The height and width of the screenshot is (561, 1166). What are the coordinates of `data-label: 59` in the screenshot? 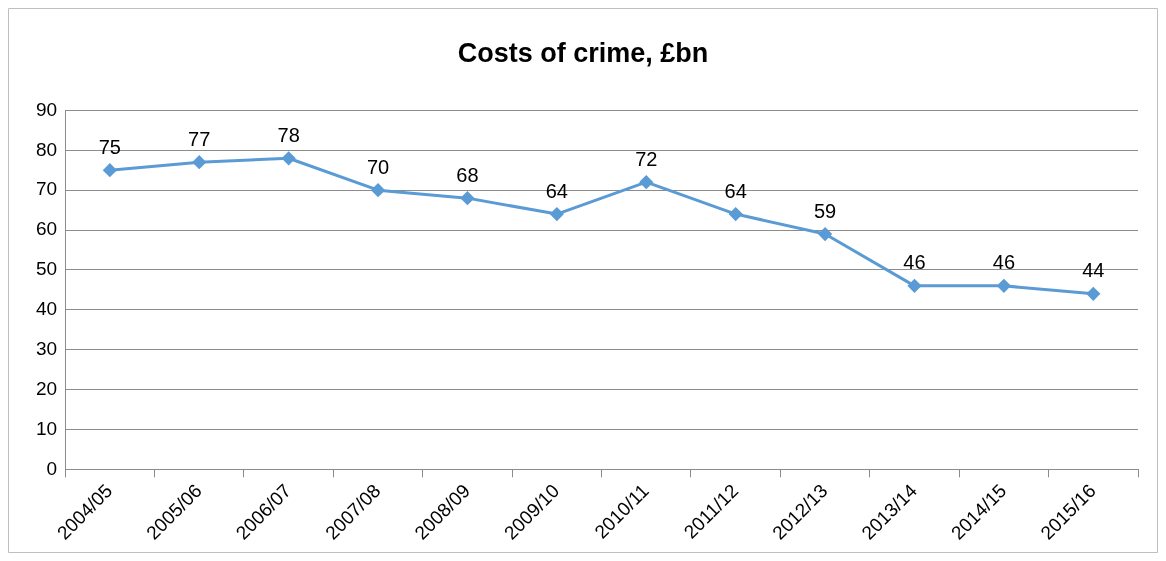 It's located at (825, 210).